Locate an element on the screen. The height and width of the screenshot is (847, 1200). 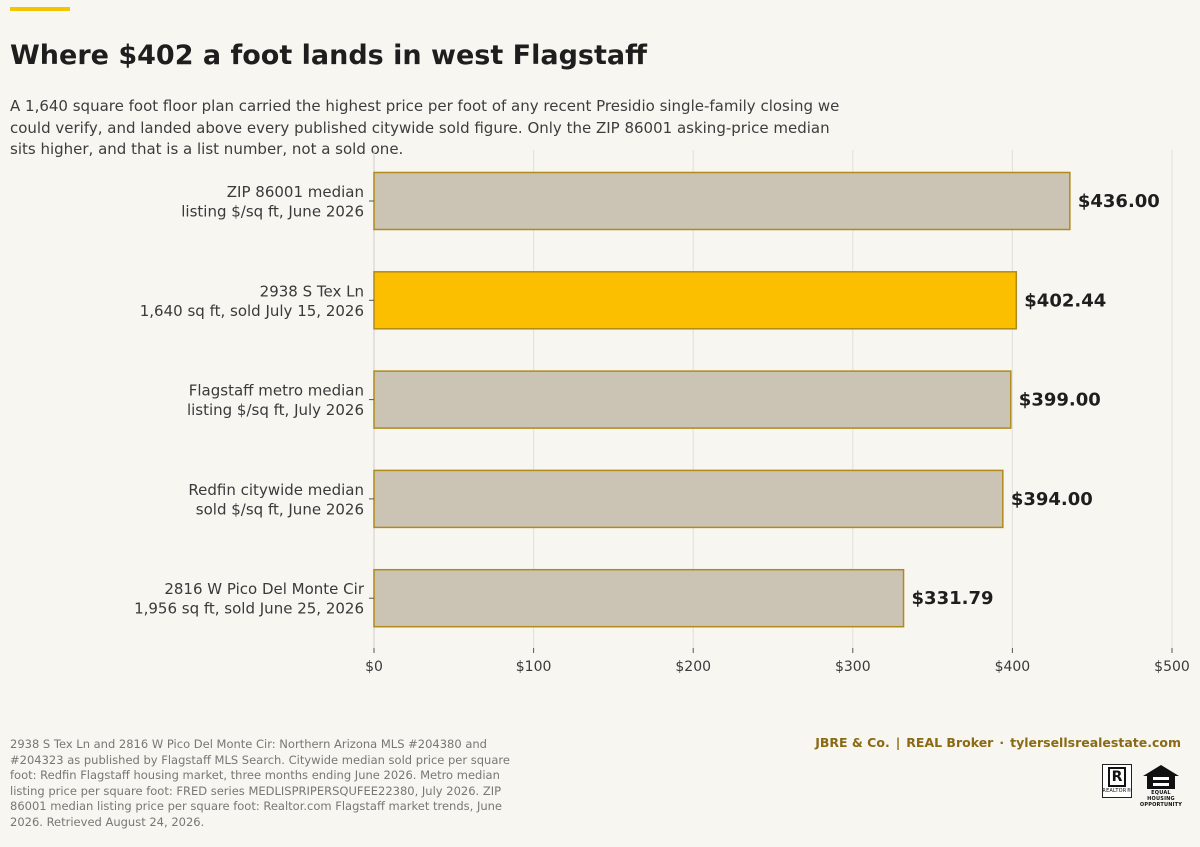
category-label: Flagstaff metro median is located at coordinates (276, 391).